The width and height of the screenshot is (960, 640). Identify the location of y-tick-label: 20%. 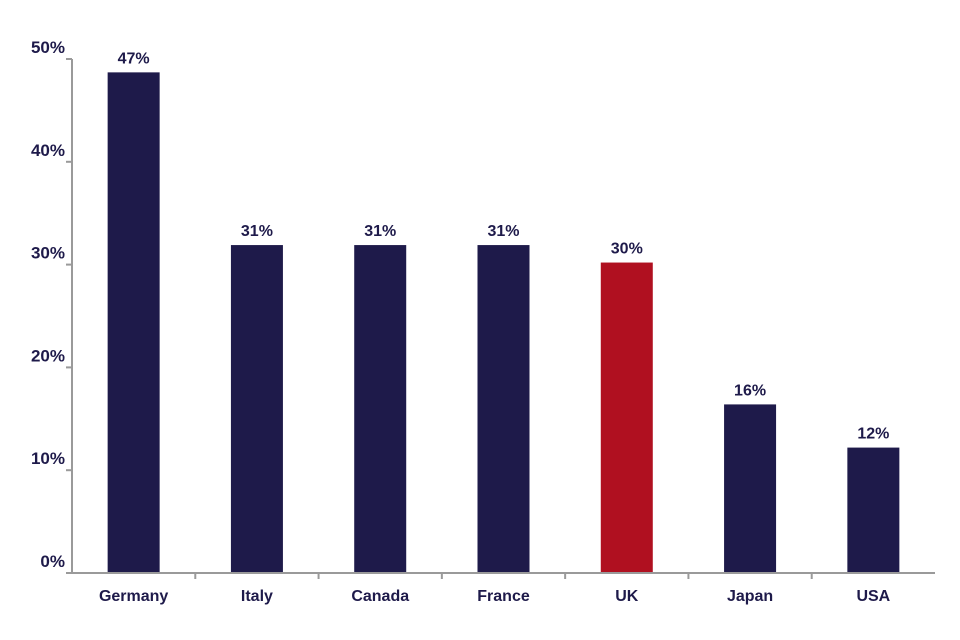
(48, 355).